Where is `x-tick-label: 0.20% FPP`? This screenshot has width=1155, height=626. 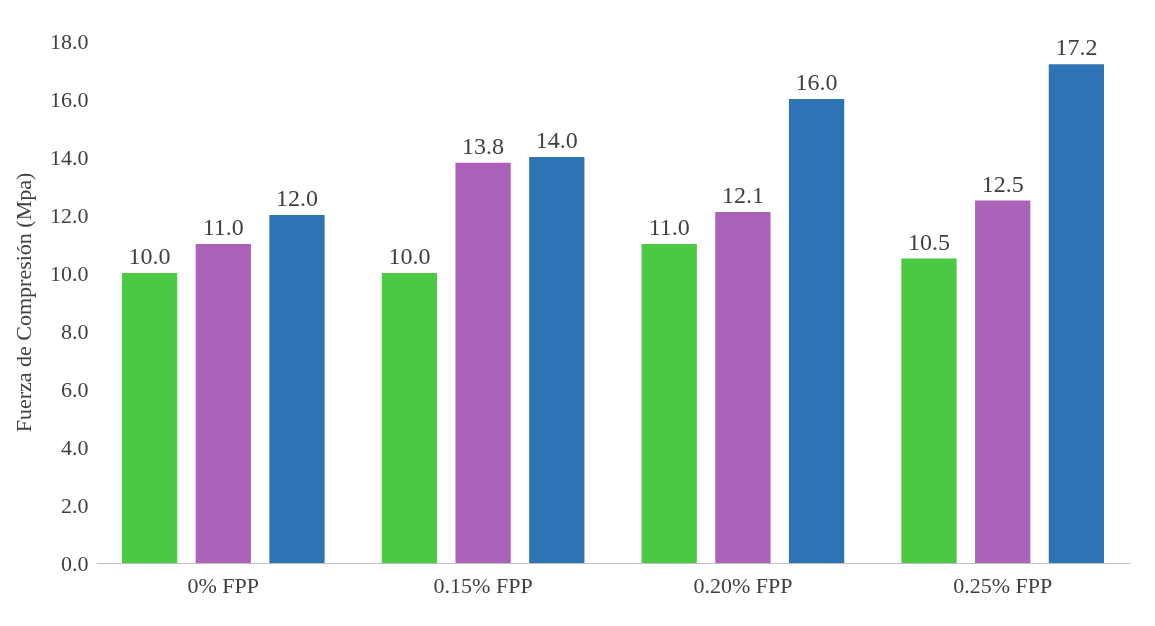 x-tick-label: 0.20% FPP is located at coordinates (743, 585).